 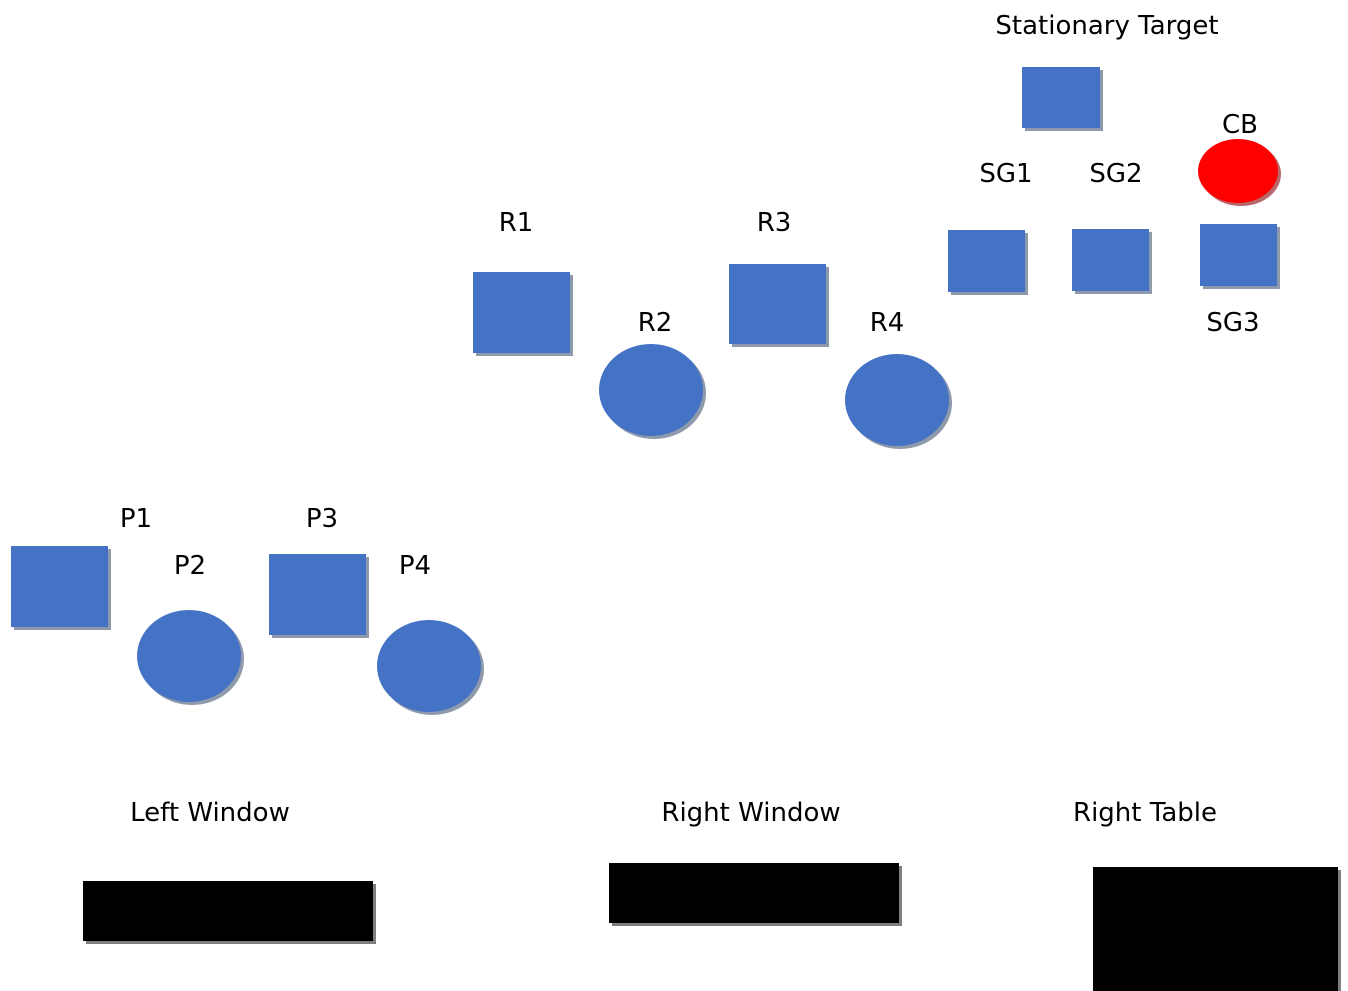 I want to click on left-window-label: Left Window, so click(x=210, y=813).